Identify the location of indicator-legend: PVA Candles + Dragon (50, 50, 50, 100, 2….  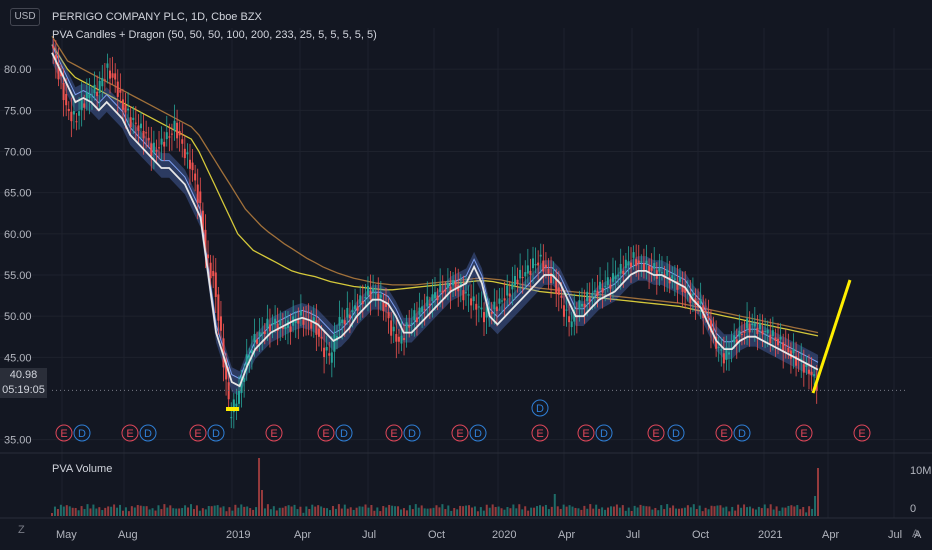
(214, 35).